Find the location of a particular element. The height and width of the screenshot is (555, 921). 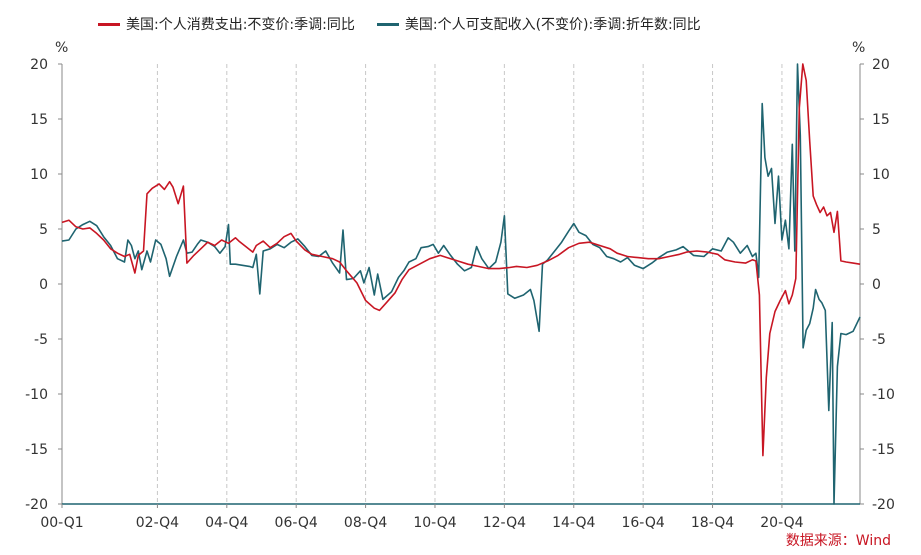

legend-swatch-series1 is located at coordinates (109, 24).